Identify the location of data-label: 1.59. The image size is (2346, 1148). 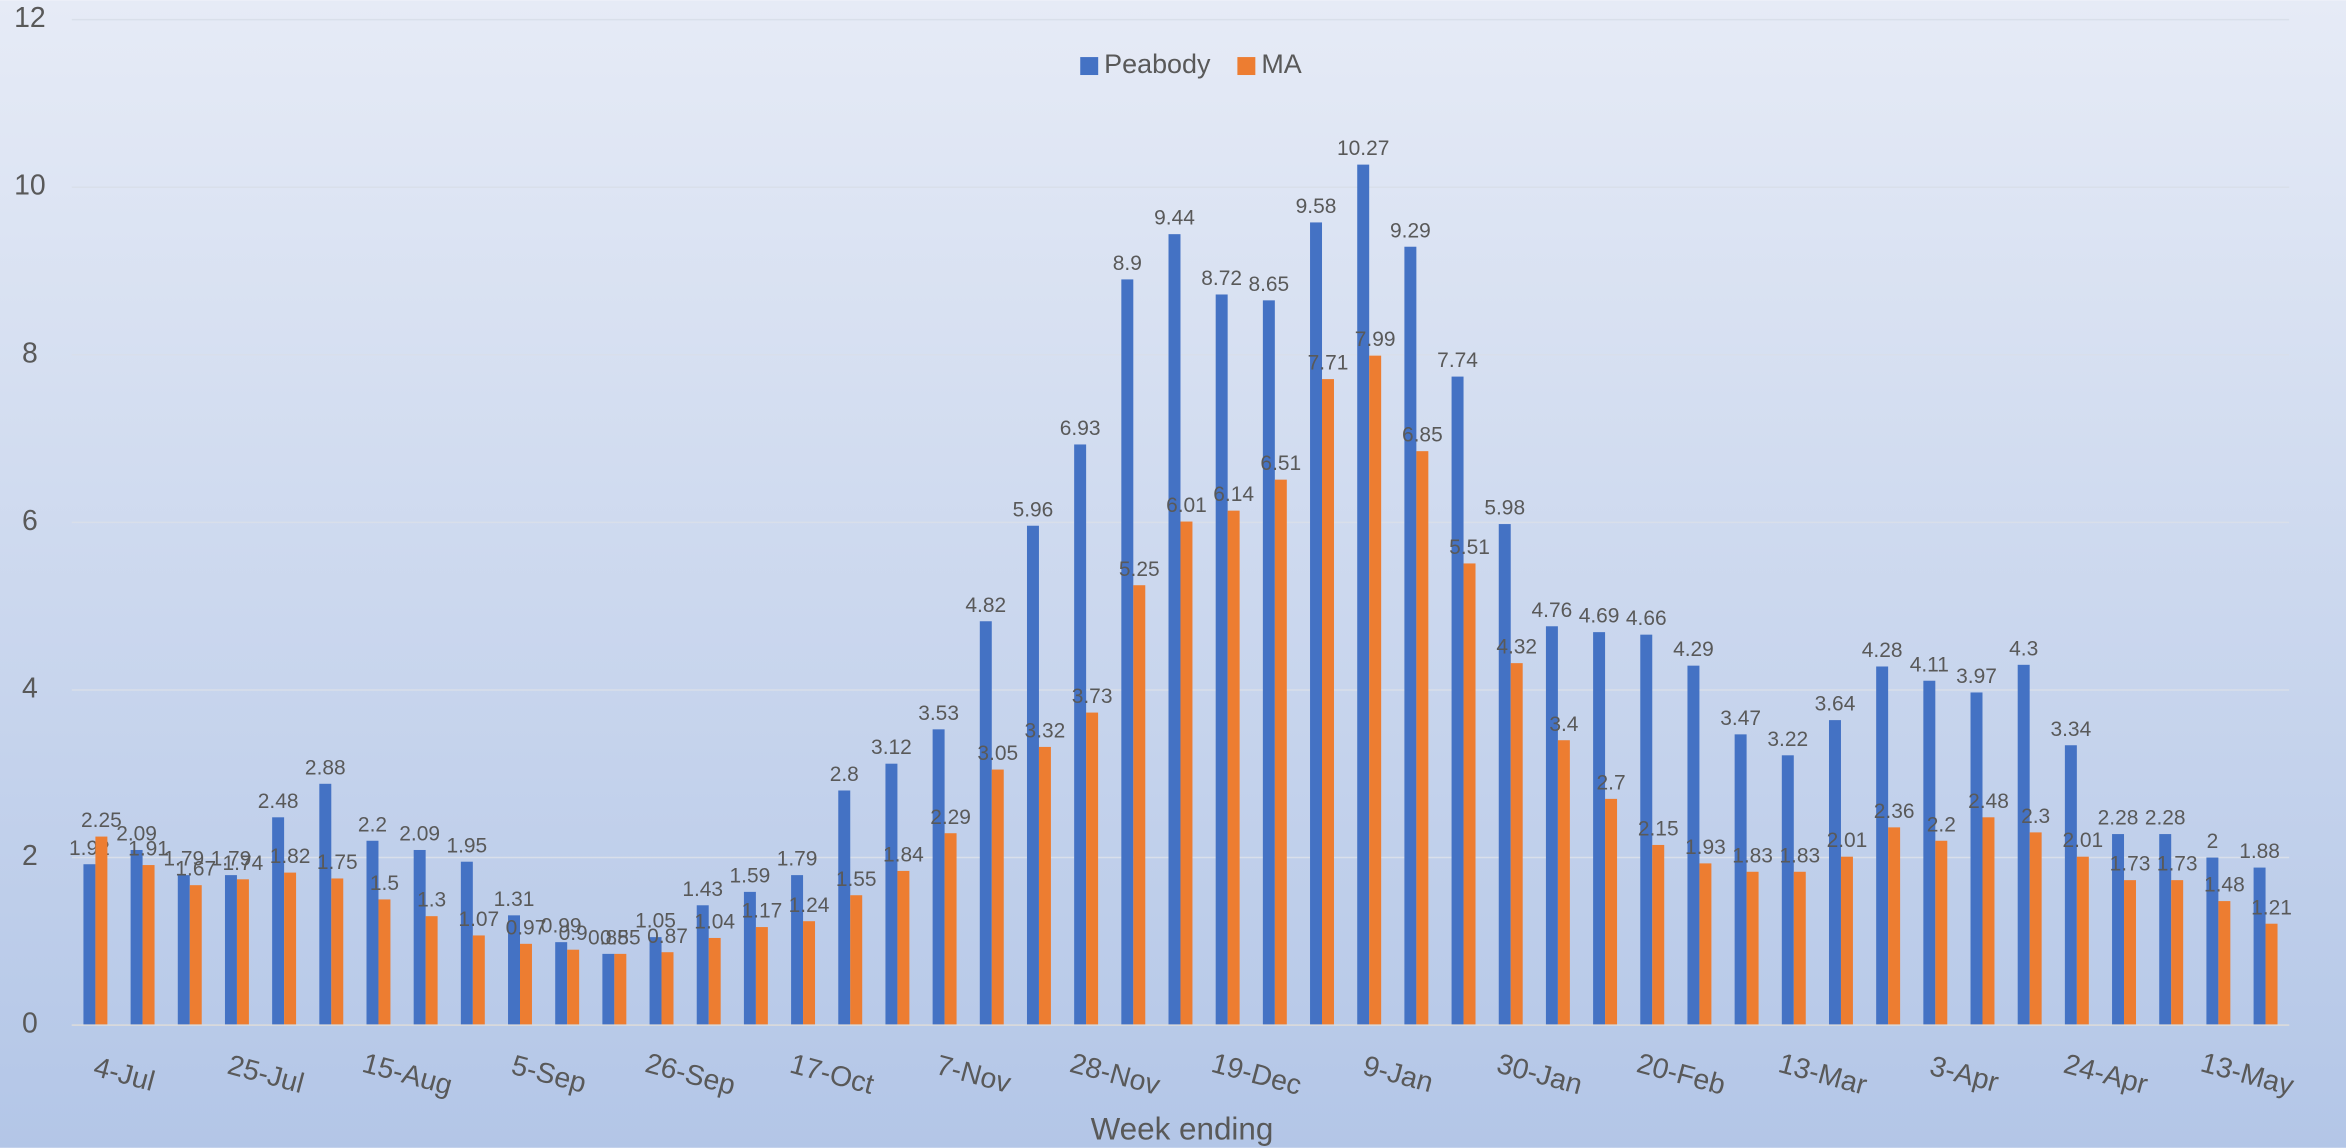
(750, 875).